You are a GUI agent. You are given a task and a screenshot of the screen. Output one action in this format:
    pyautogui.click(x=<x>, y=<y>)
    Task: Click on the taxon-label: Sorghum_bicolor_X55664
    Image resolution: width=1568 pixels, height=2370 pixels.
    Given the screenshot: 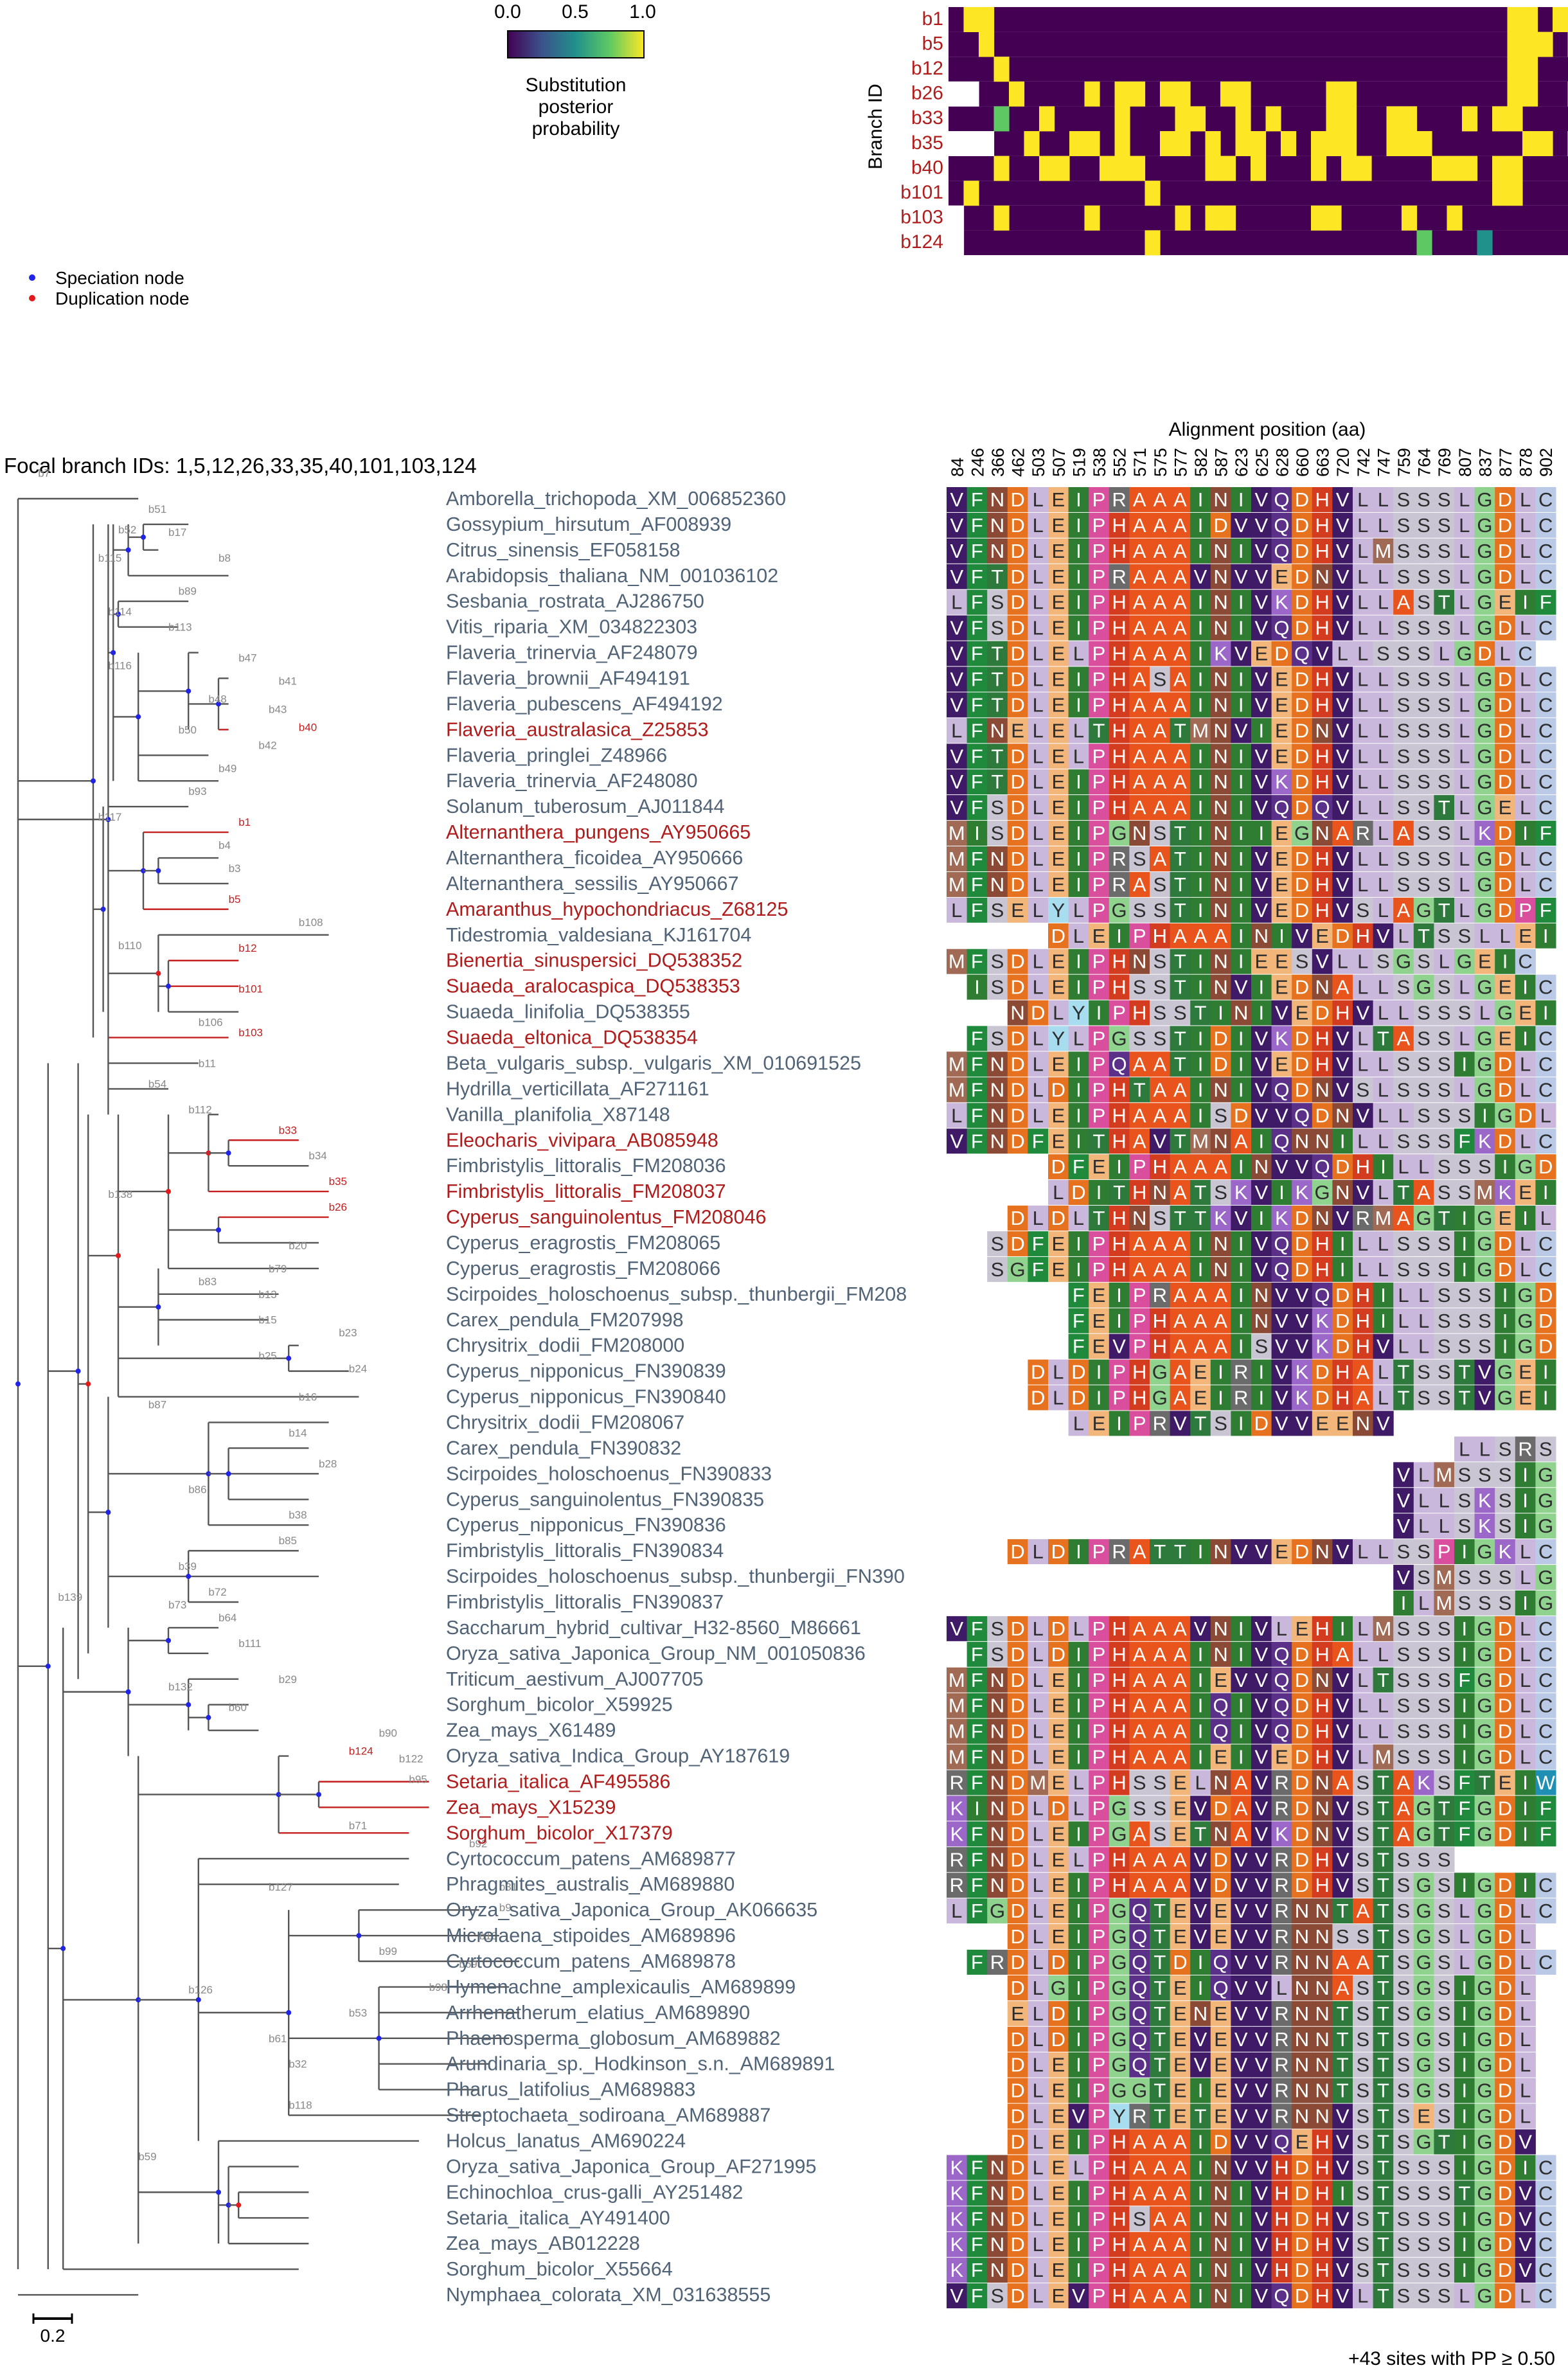 What is the action you would take?
    pyautogui.click(x=559, y=2269)
    